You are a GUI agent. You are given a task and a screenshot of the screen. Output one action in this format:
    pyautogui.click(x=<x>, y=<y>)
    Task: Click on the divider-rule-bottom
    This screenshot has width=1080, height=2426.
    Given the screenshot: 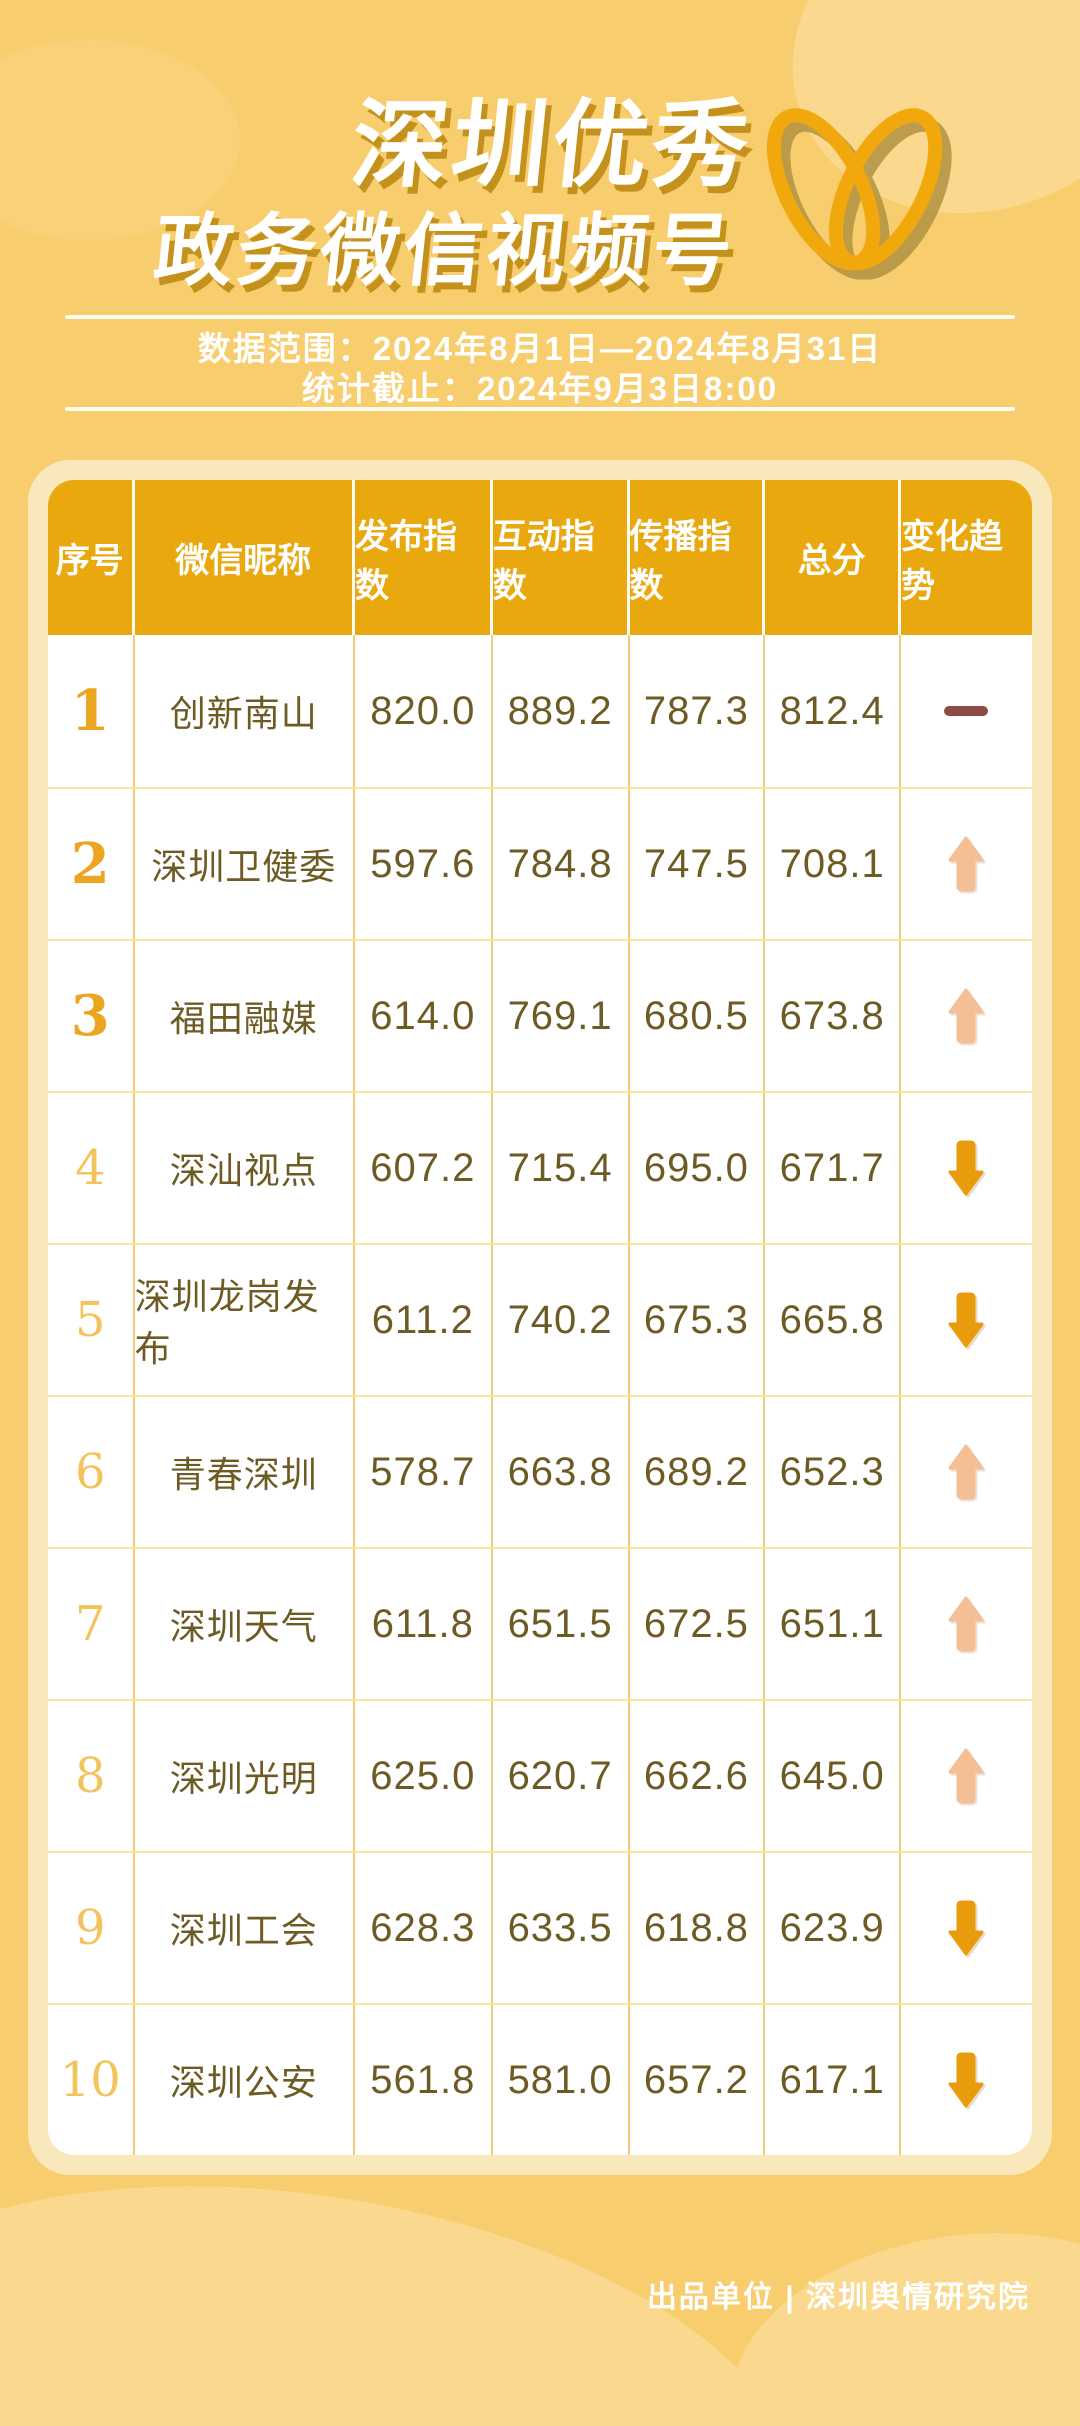 What is the action you would take?
    pyautogui.click(x=540, y=409)
    